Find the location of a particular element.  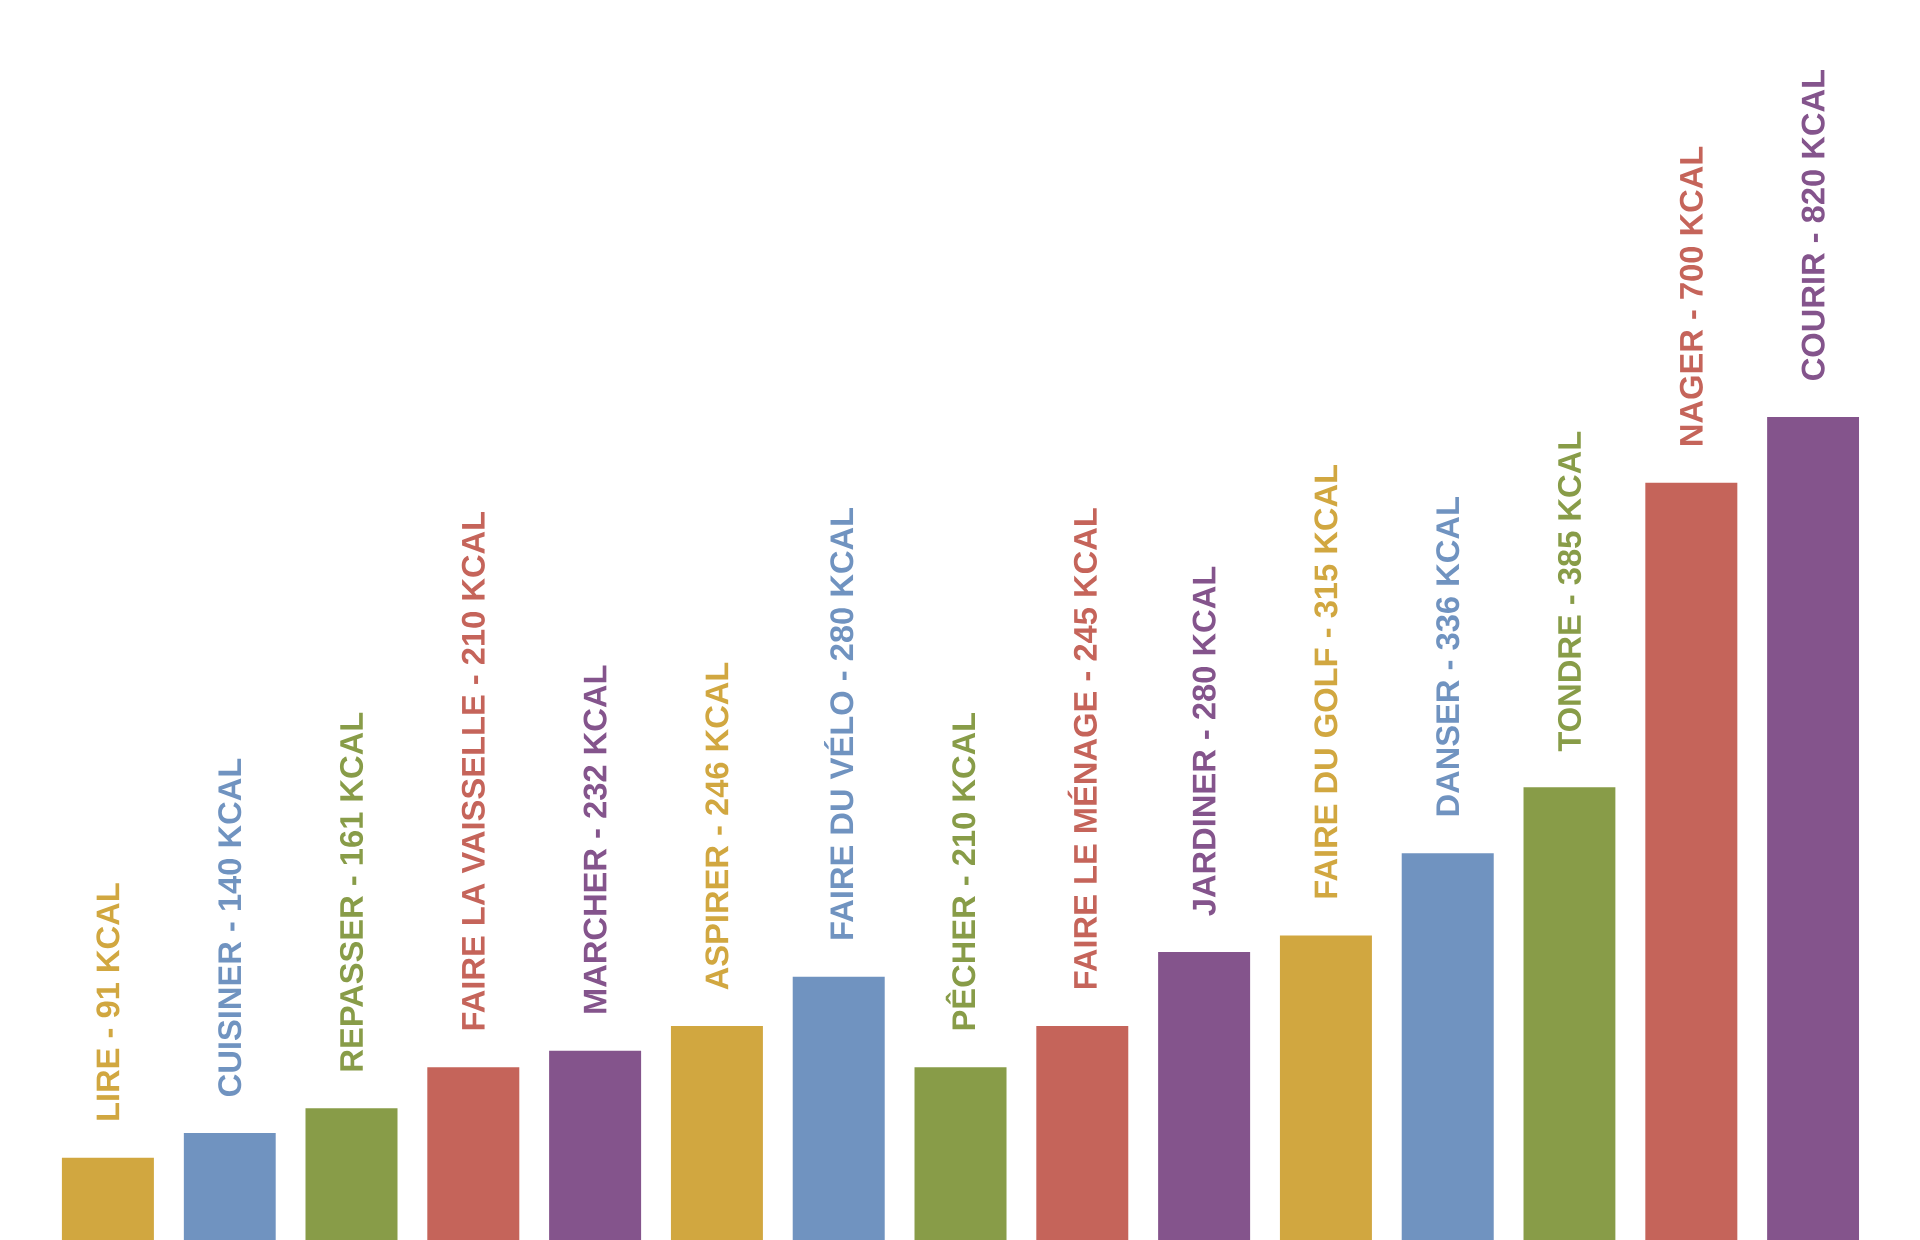

annotation: REPASSER - 161 KCAL is located at coordinates (351, 891).